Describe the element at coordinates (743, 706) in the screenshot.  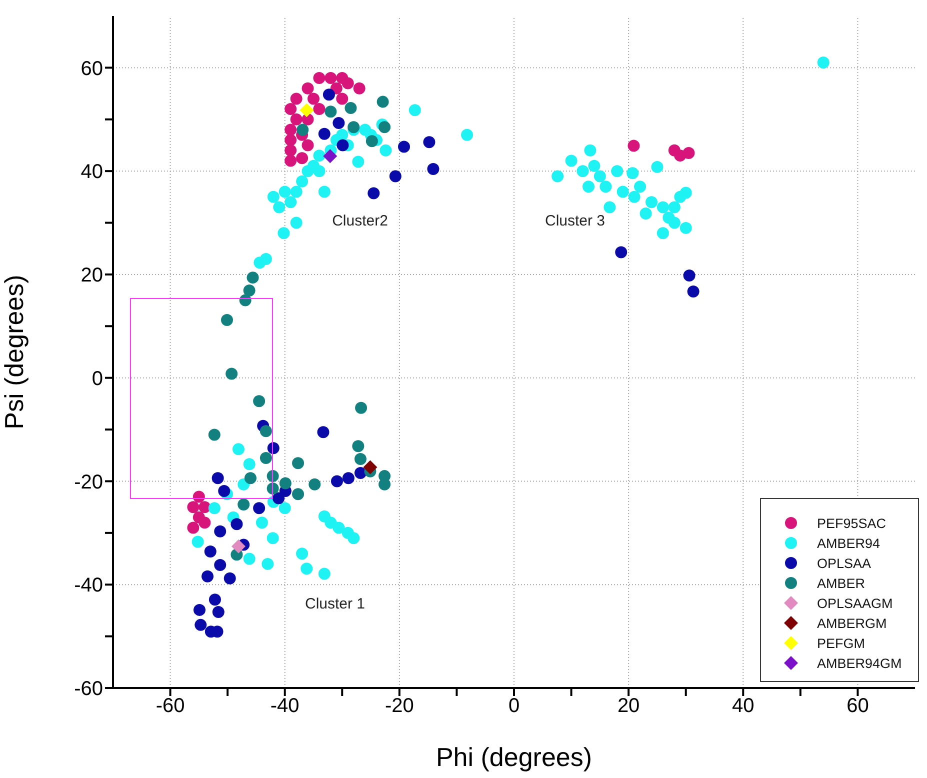
I see `x-tick-label: 40` at that location.